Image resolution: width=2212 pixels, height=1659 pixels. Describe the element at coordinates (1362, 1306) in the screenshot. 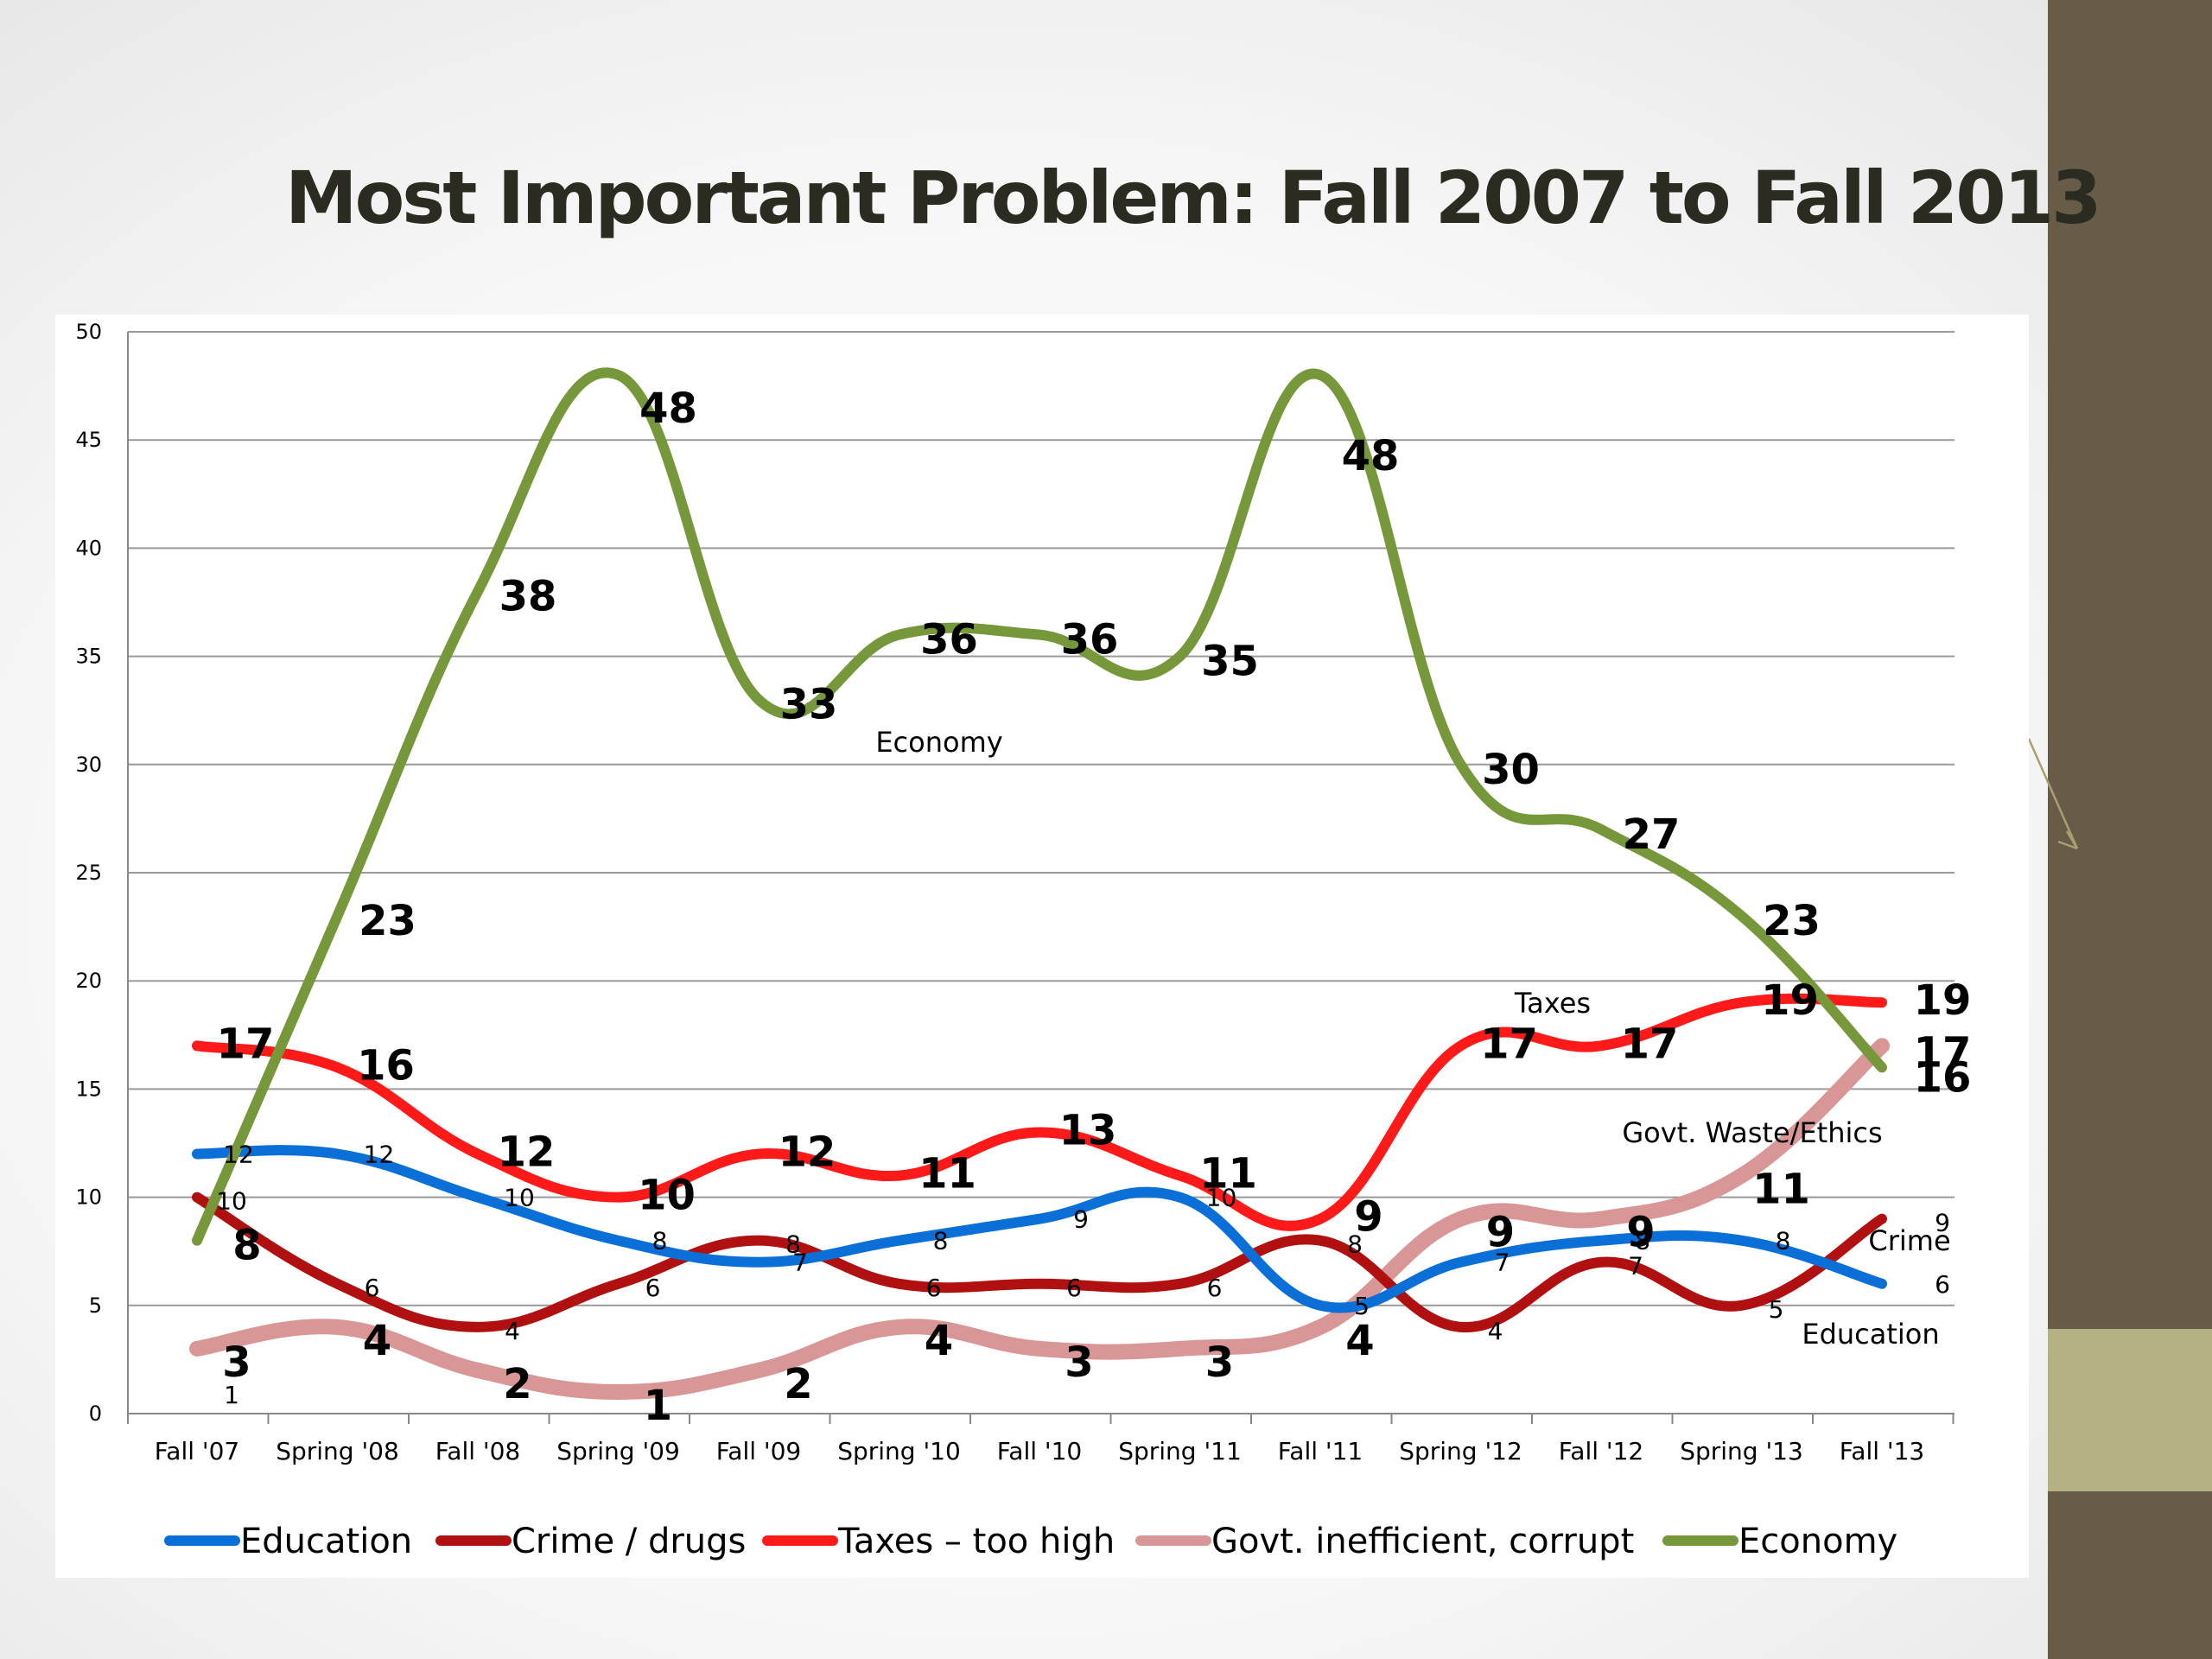

I see `data-label-education: 5` at that location.